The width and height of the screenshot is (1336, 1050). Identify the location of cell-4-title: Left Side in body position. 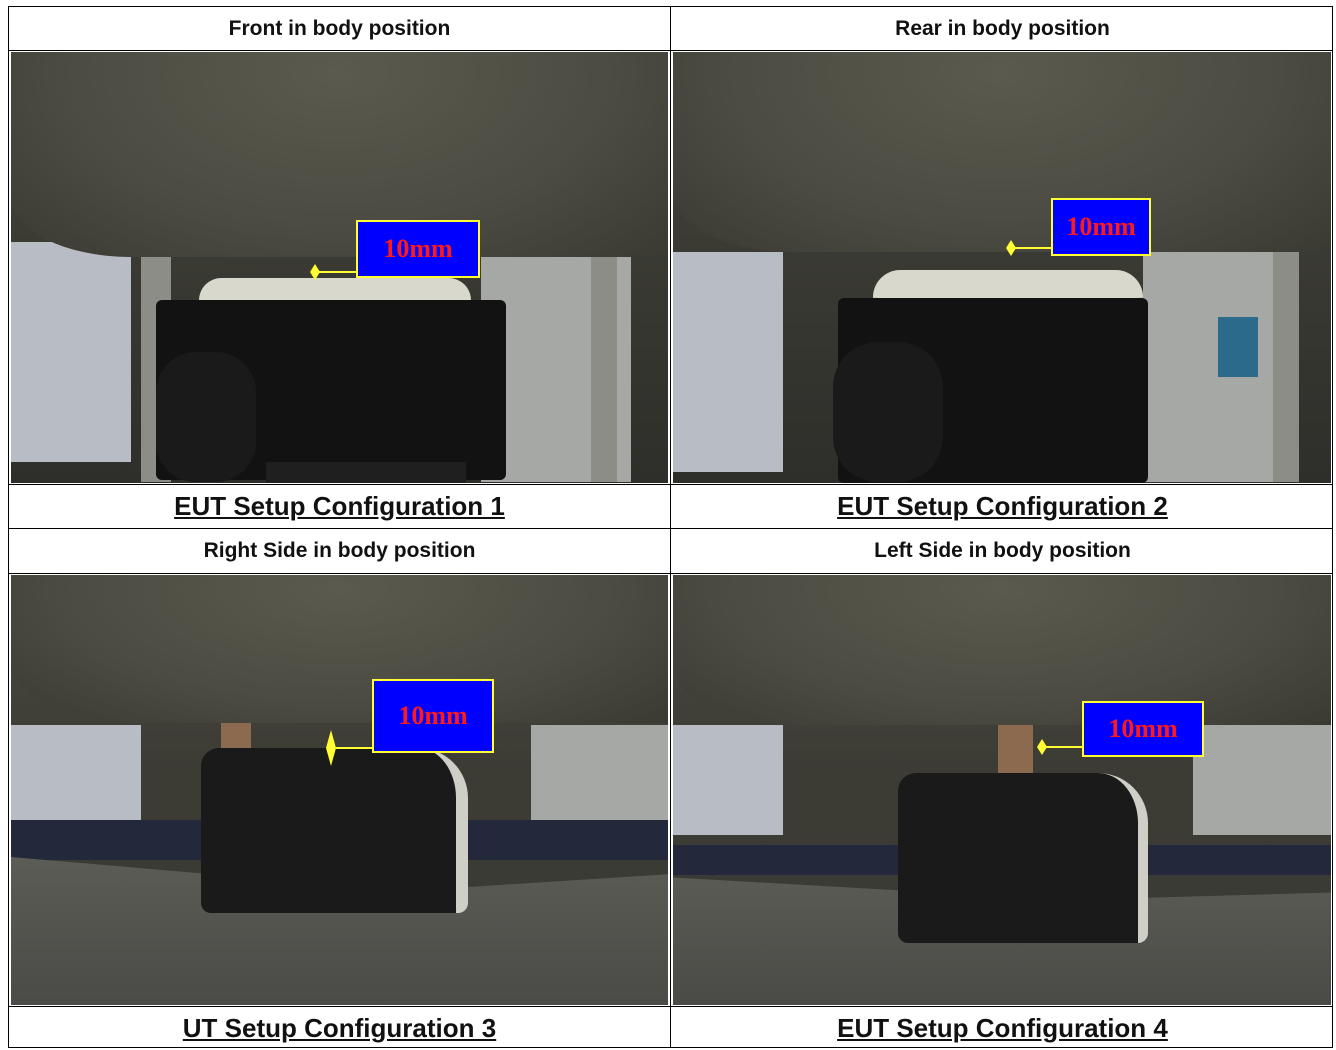
(1002, 550).